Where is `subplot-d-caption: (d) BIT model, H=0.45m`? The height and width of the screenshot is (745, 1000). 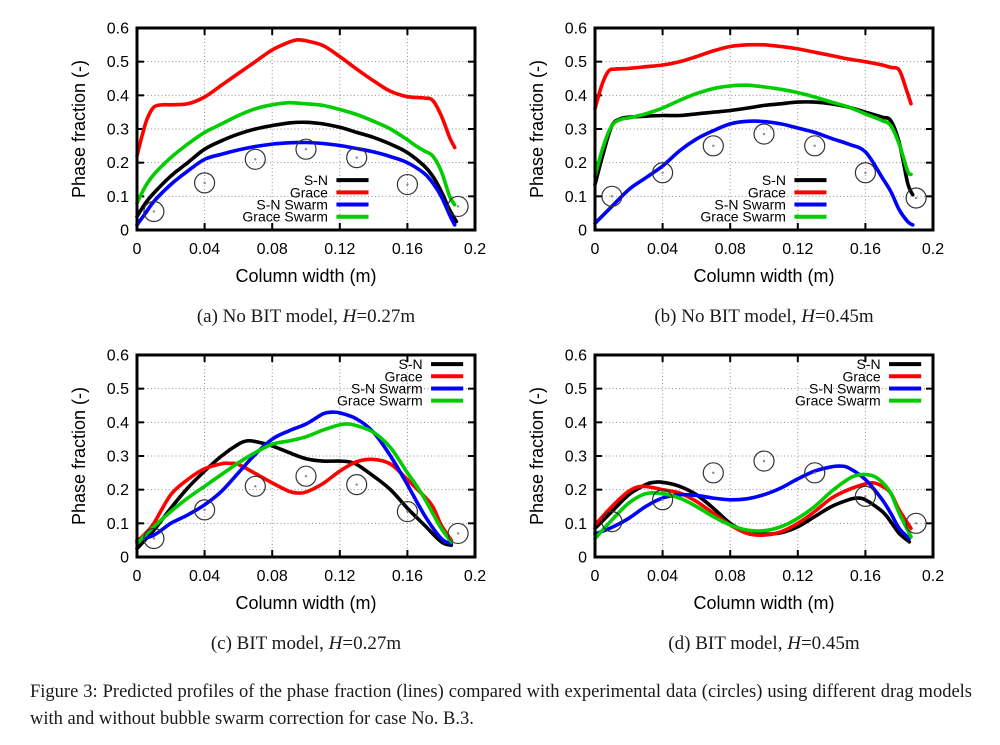 subplot-d-caption: (d) BIT model, H=0.45m is located at coordinates (737, 644).